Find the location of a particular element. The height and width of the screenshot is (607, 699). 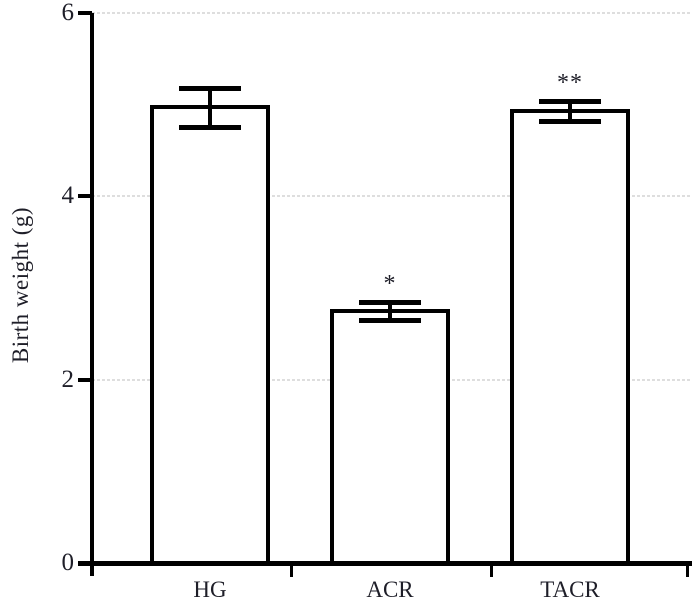

y-tick-label: 6 is located at coordinates (68, 13).